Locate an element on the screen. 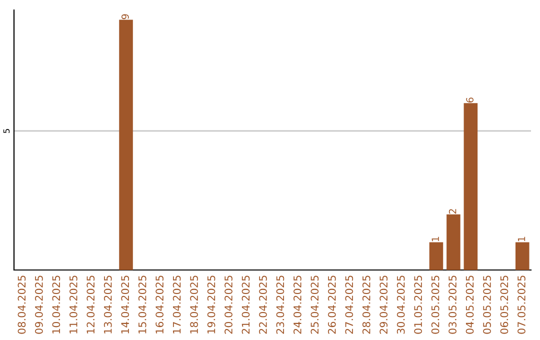  x-tick-label: 24.04.2025 is located at coordinates (297, 305).